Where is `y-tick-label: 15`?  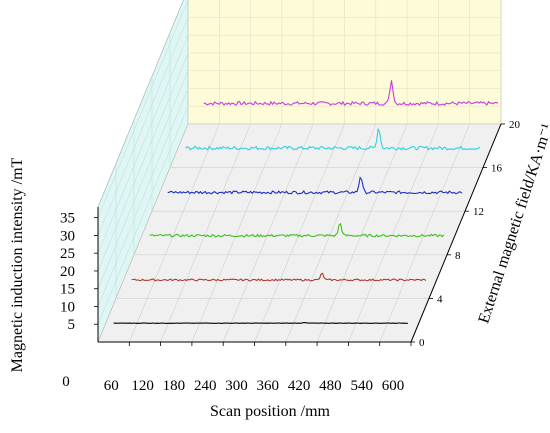
y-tick-label: 15 is located at coordinates (67, 290).